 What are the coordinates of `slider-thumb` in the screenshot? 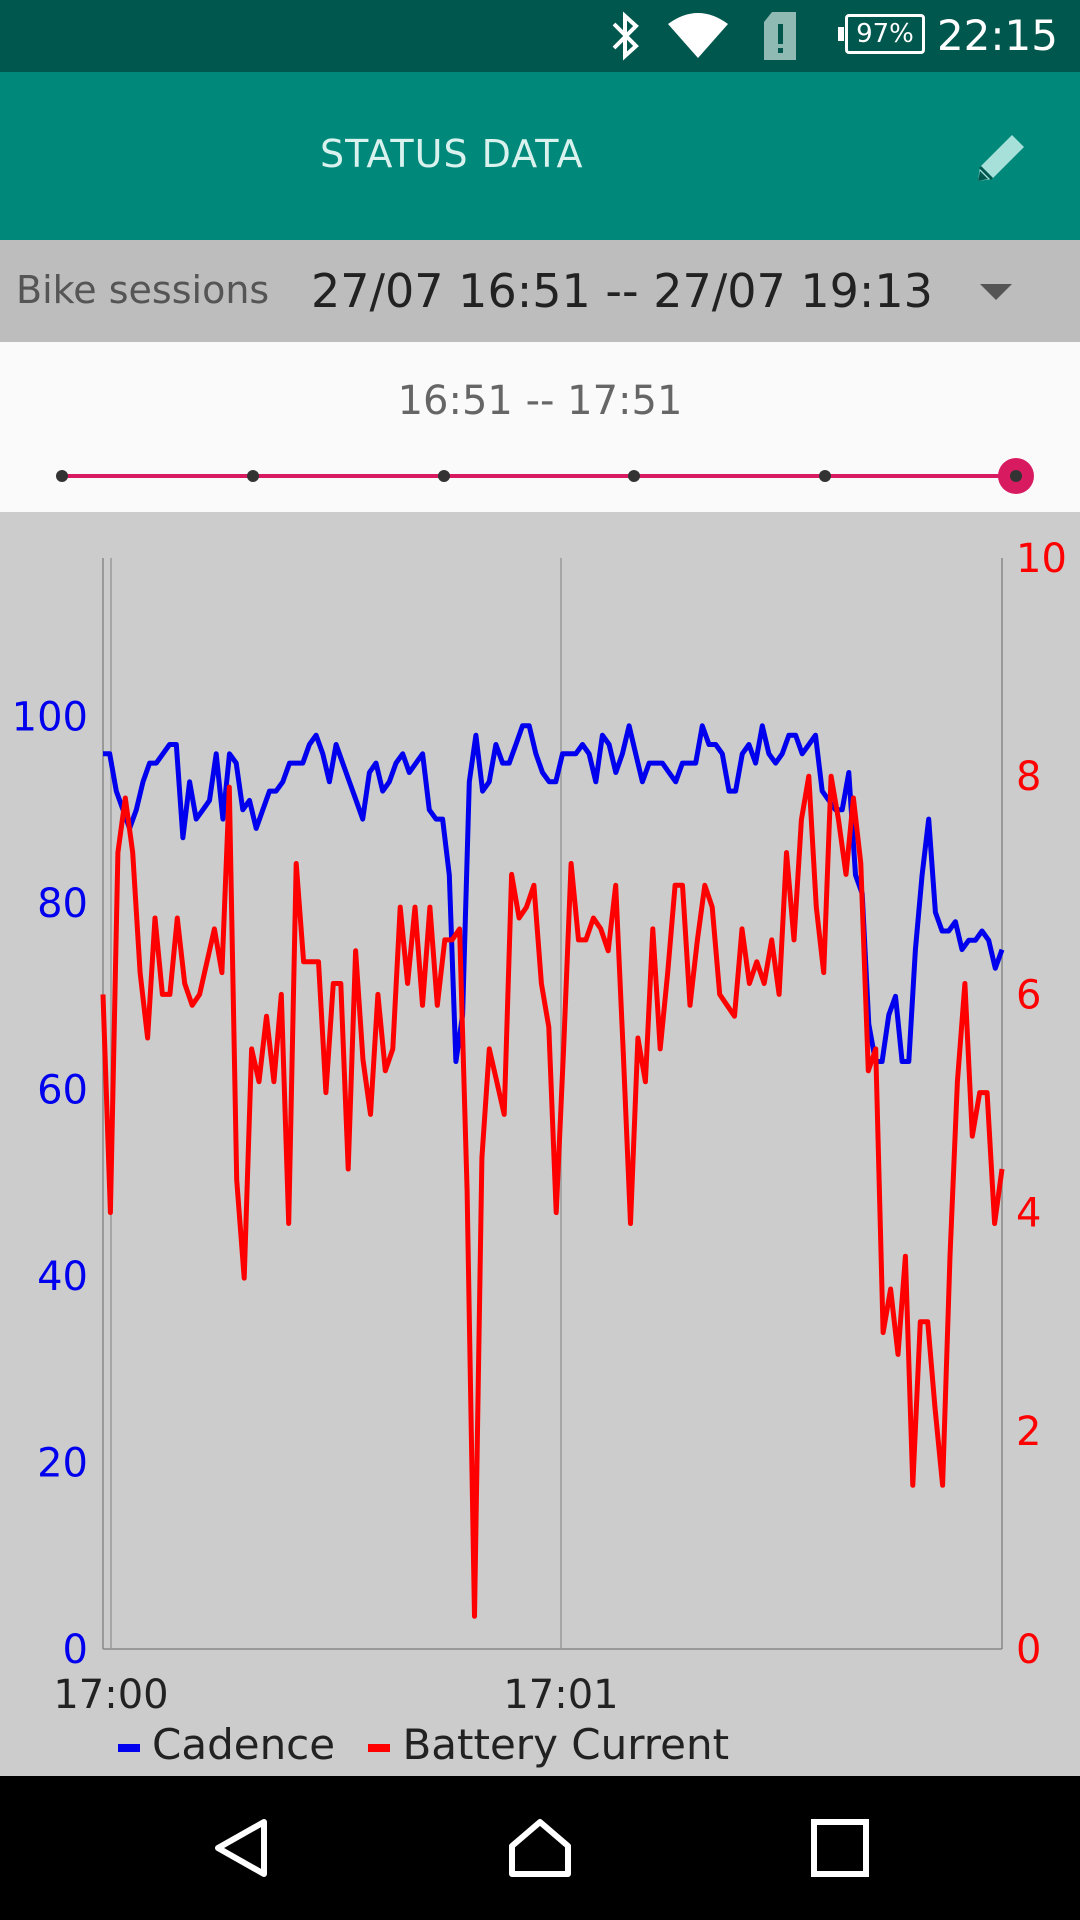 It's located at (1016, 476).